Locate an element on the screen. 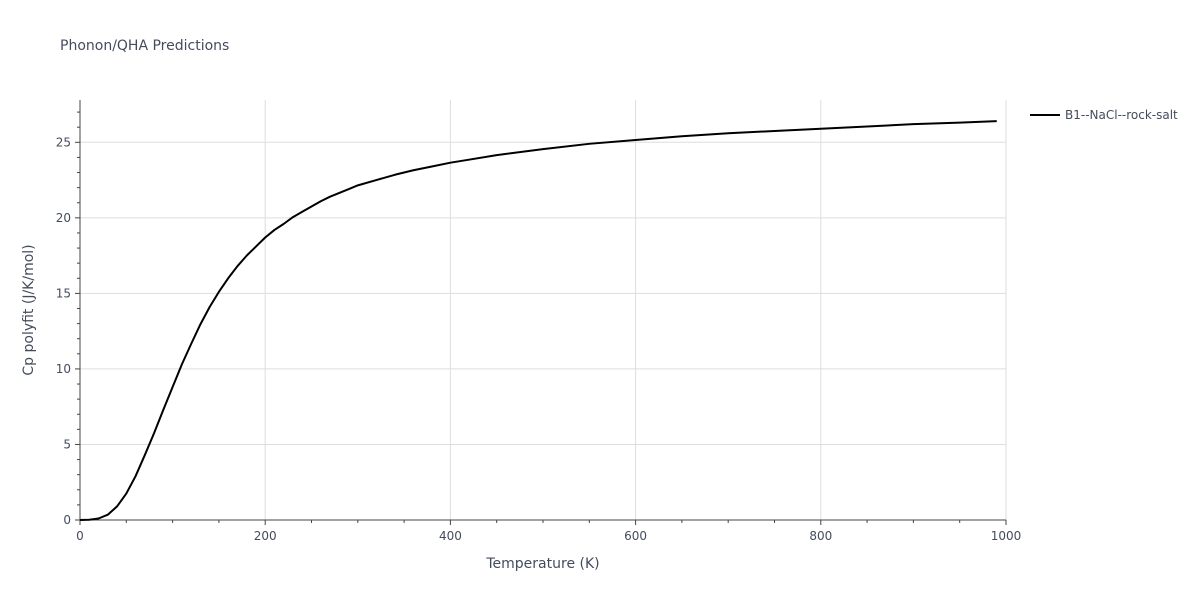 Image resolution: width=1200 pixels, height=600 pixels. x-axis-title: Temperature (K) is located at coordinates (542, 564).